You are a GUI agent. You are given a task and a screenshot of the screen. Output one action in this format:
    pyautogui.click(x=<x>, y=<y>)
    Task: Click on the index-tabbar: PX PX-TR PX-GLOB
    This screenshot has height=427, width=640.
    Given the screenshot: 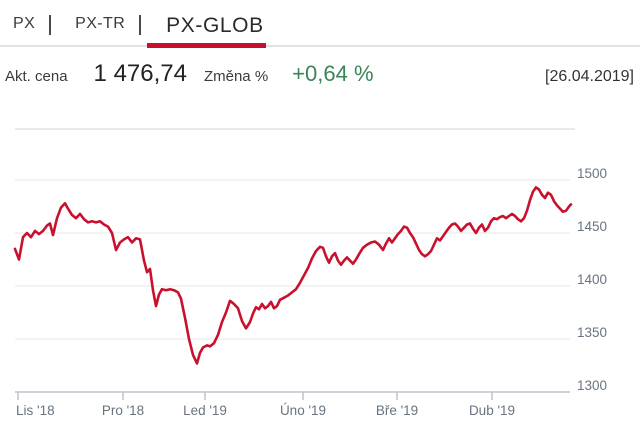 What is the action you would take?
    pyautogui.click(x=320, y=24)
    